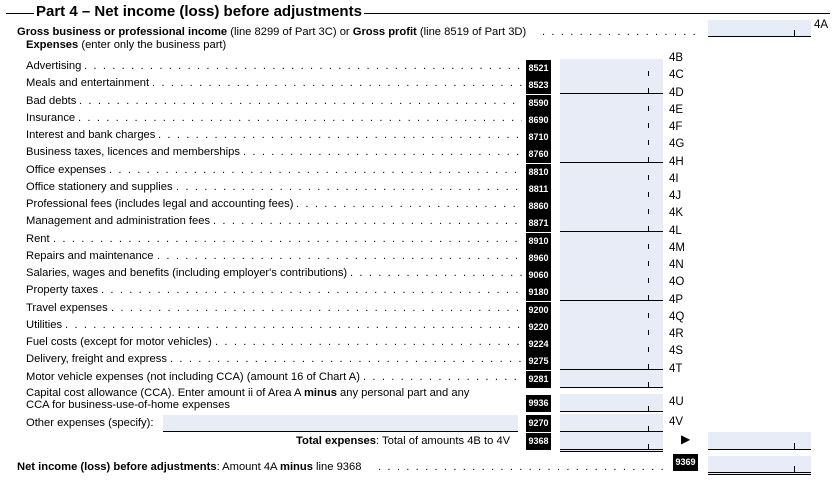 Image resolution: width=836 pixels, height=489 pixels. What do you see at coordinates (759, 465) in the screenshot?
I see `field-net-income` at bounding box center [759, 465].